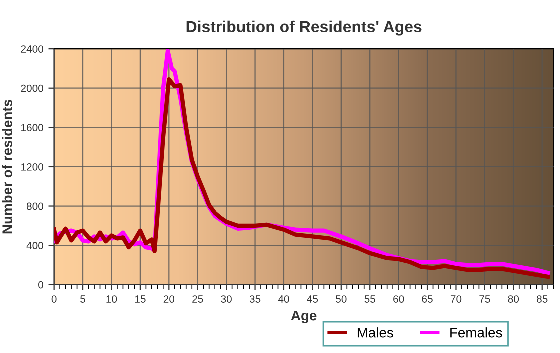 Image resolution: width=560 pixels, height=353 pixels. What do you see at coordinates (341, 299) in the screenshot?
I see `x-tick-label: 50` at bounding box center [341, 299].